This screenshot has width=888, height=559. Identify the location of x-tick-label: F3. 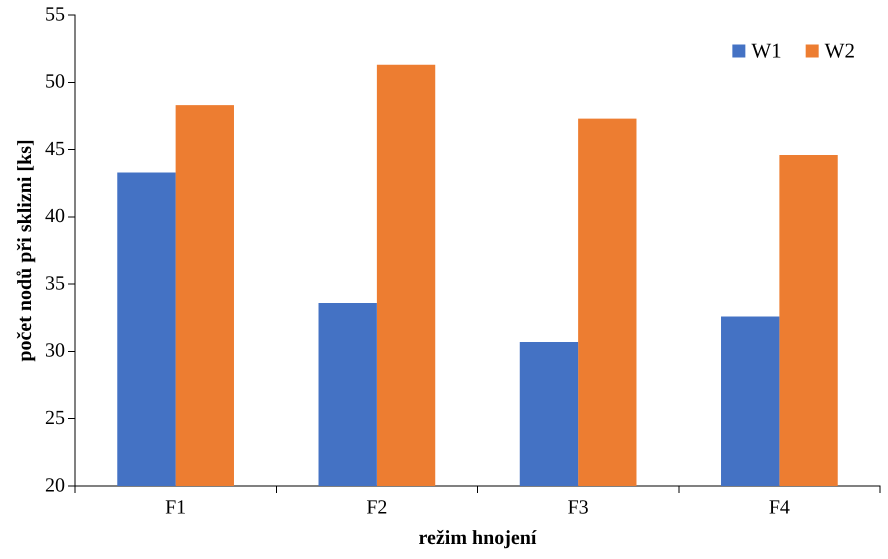
(578, 507).